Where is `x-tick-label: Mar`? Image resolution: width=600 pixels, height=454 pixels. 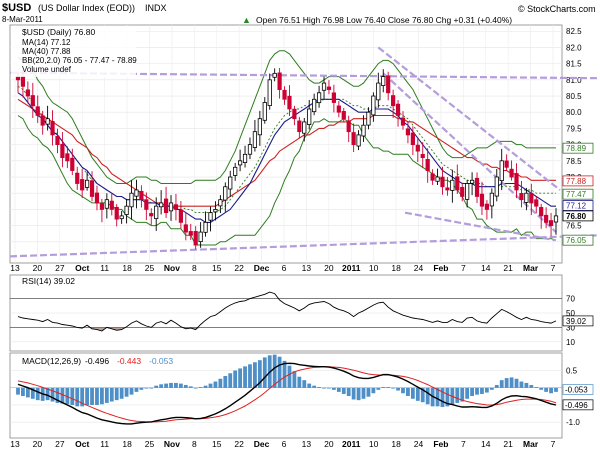
x-tick-label: Mar is located at coordinates (531, 268).